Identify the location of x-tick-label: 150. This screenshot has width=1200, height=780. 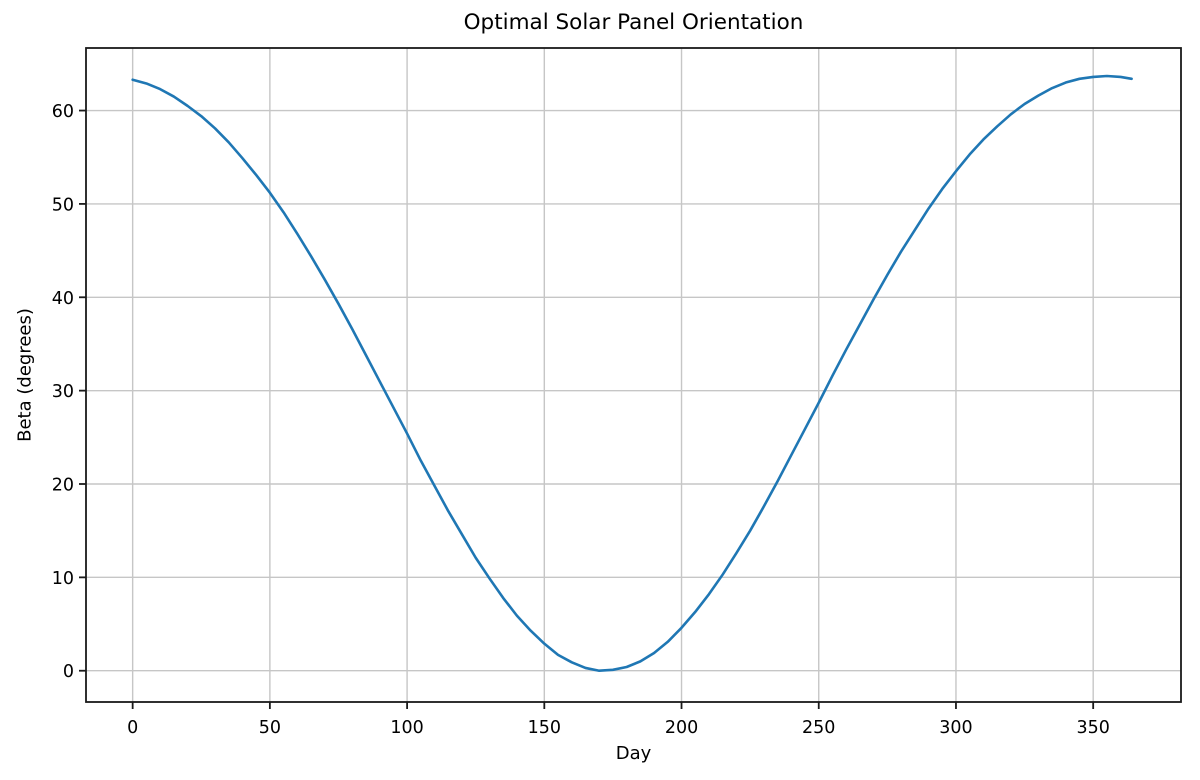
(544, 728).